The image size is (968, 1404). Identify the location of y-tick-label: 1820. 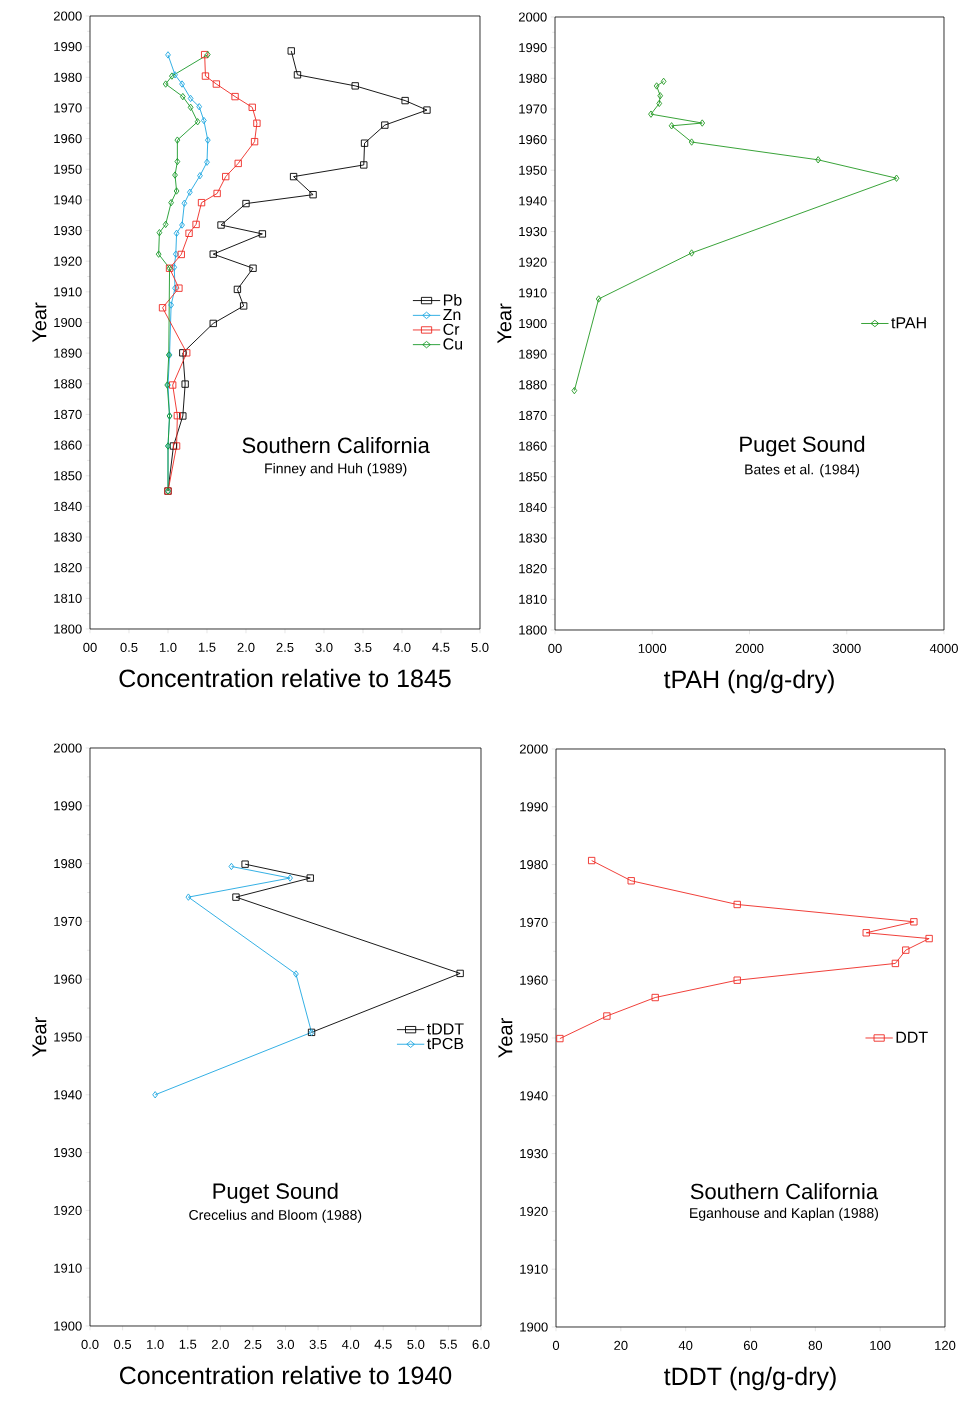
(68, 568).